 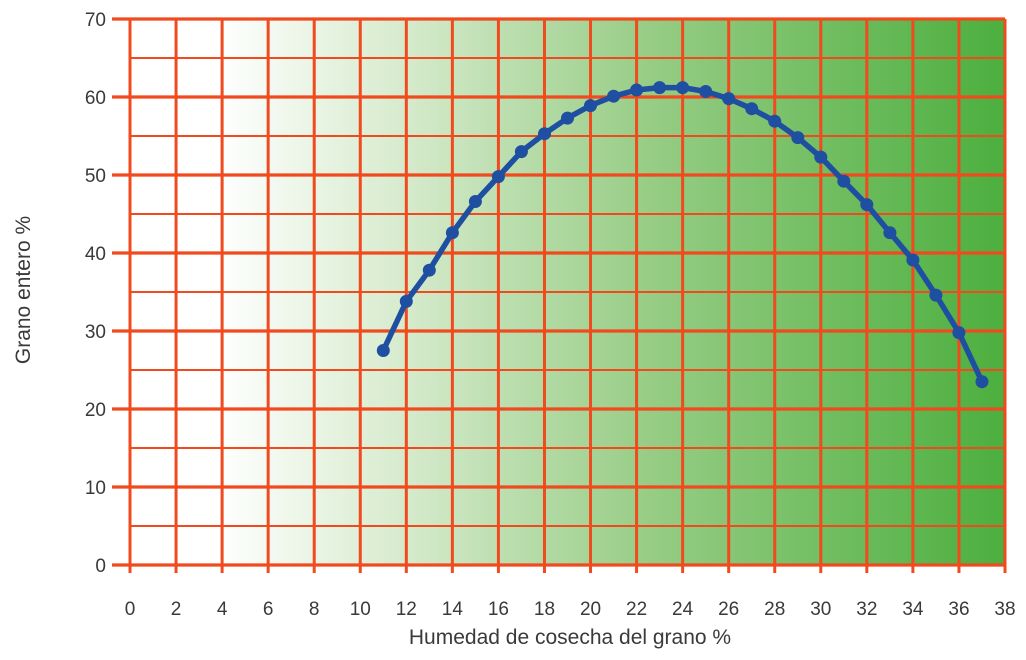 What do you see at coordinates (728, 609) in the screenshot?
I see `x-tick-label: 26` at bounding box center [728, 609].